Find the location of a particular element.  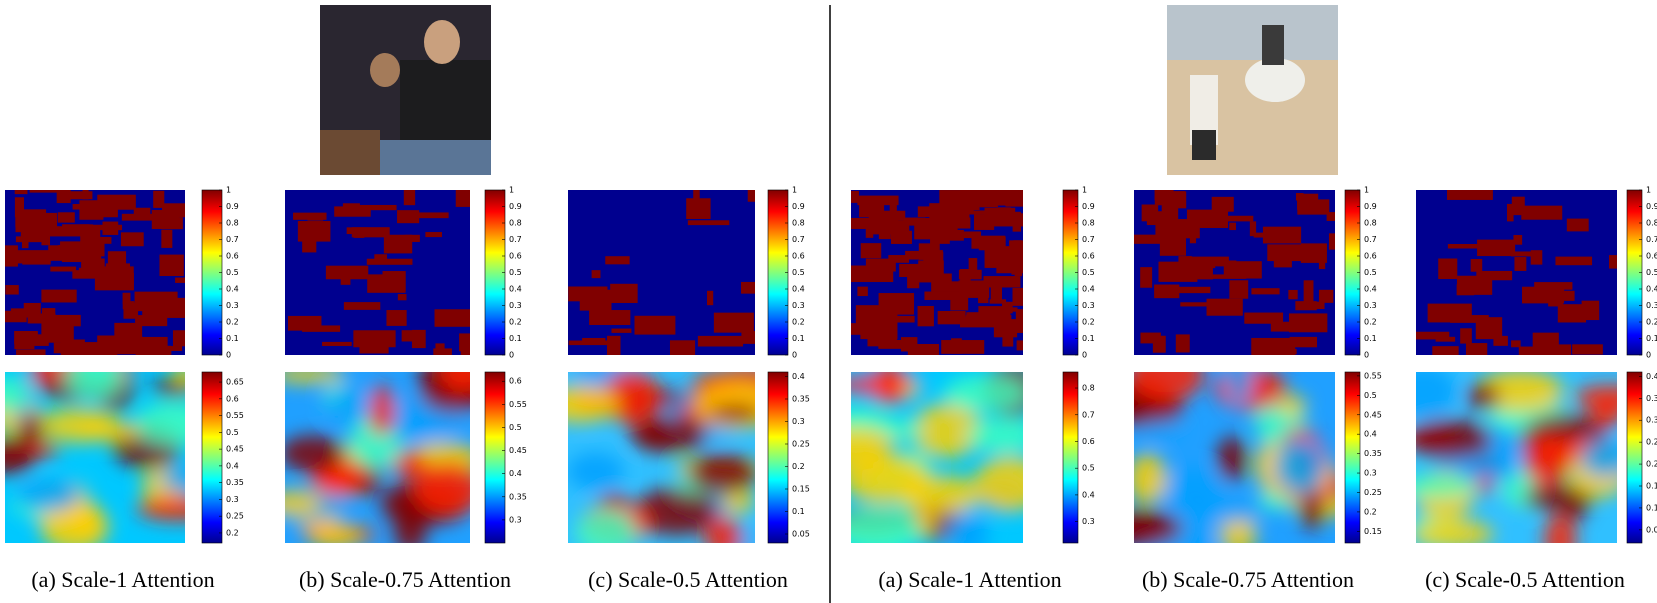

map-blobs is located at coordinates (1234, 457).